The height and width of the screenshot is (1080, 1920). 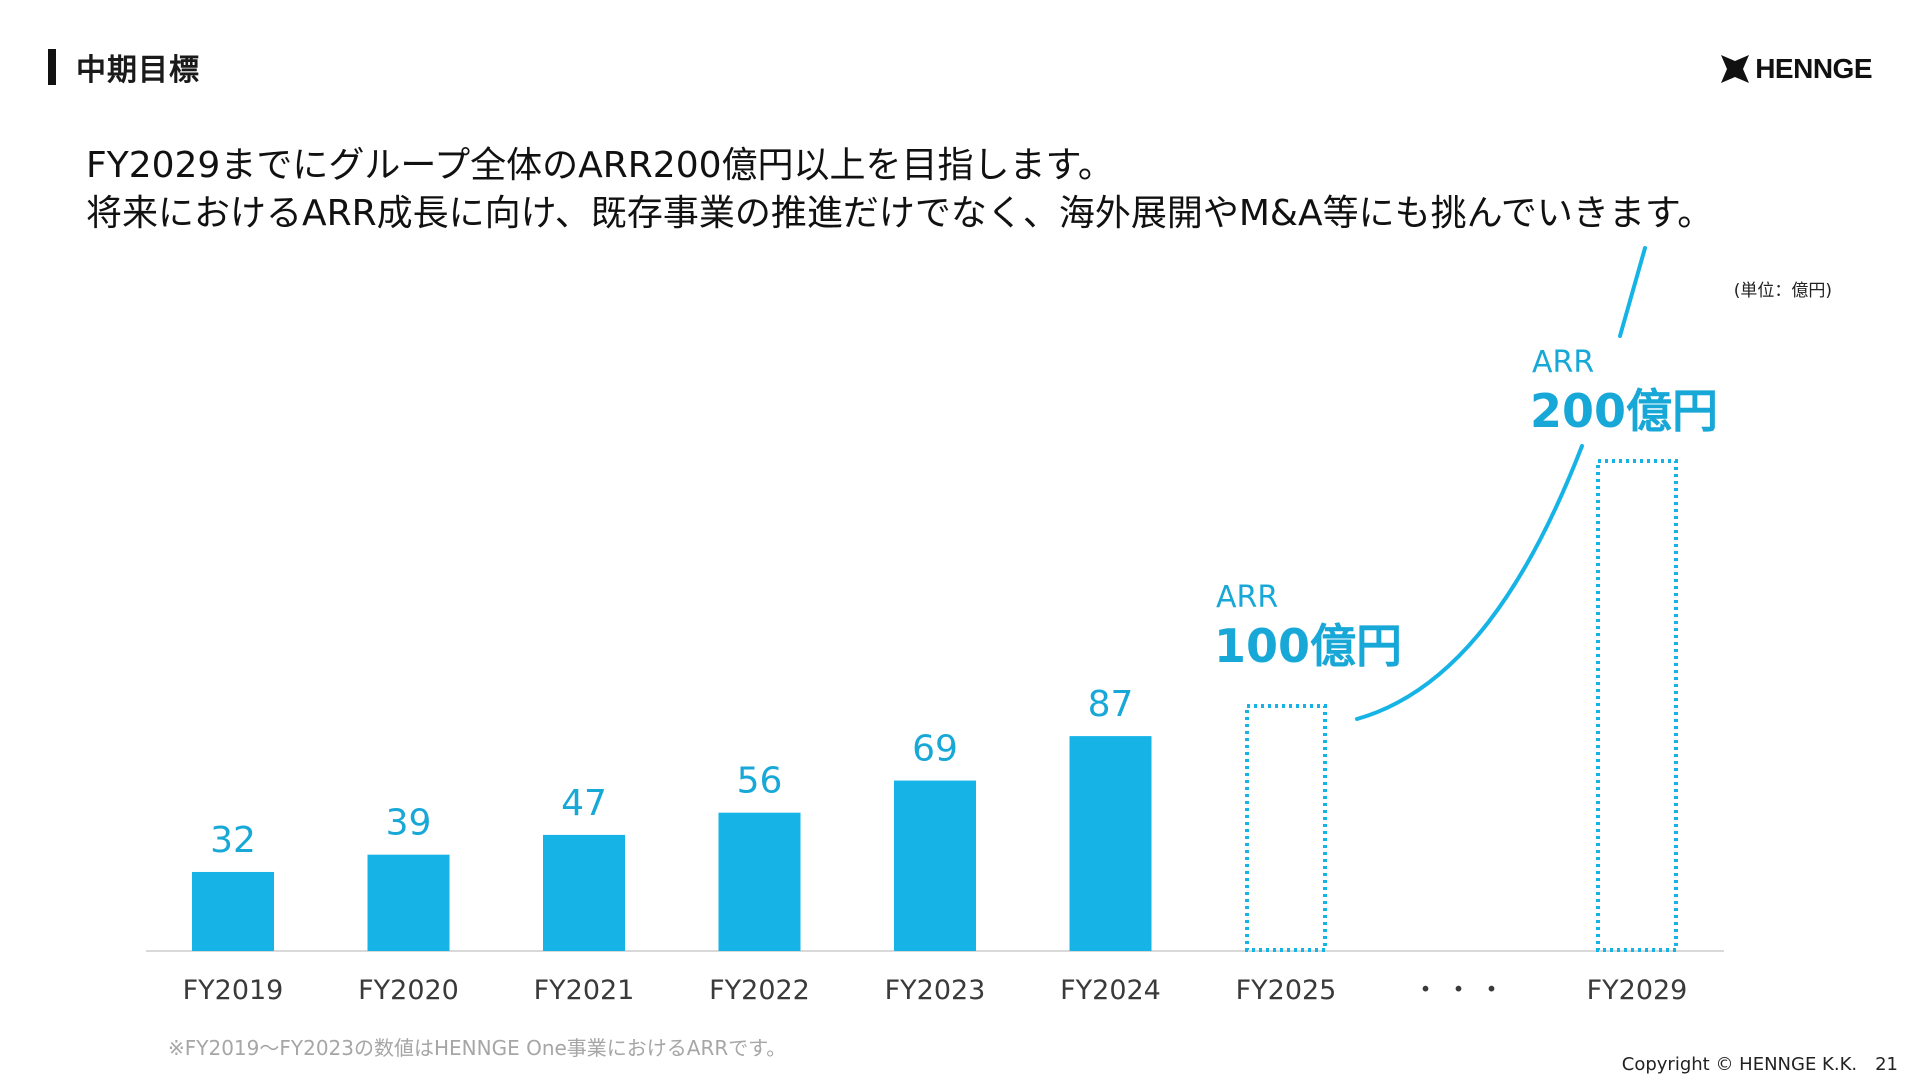 I want to click on tick-label-fy2019: FY2019, so click(x=233, y=990).